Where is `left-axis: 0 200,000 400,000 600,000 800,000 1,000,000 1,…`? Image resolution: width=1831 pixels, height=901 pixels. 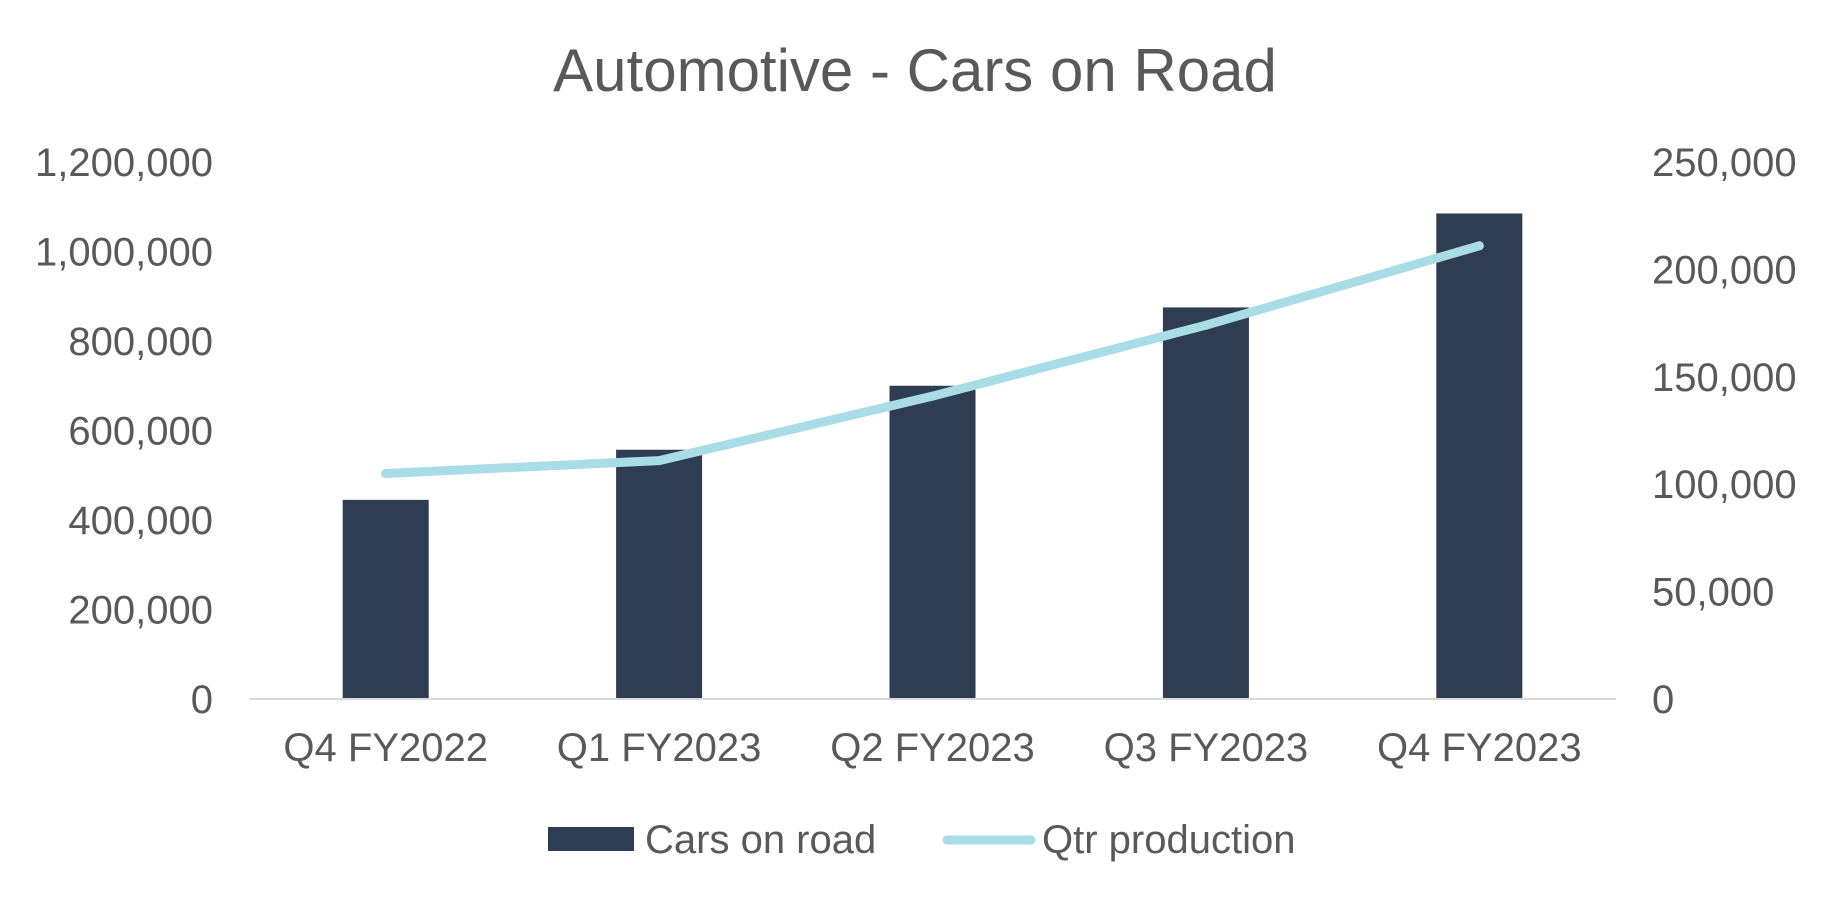
left-axis: 0 200,000 400,000 600,000 800,000 1,000,000 1,… is located at coordinates (124, 431).